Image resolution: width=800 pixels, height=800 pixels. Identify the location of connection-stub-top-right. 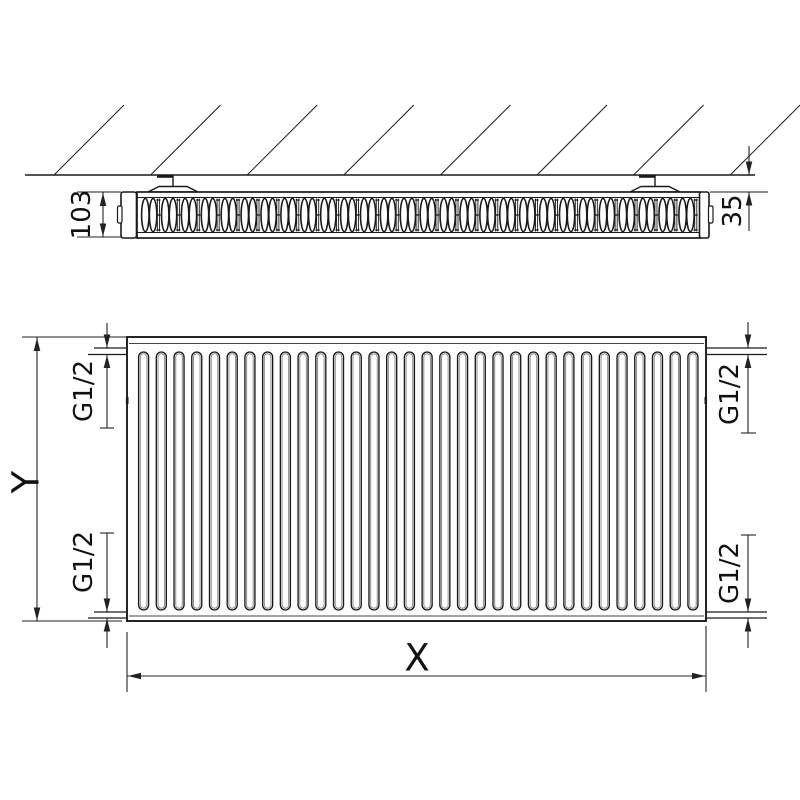
(736, 351).